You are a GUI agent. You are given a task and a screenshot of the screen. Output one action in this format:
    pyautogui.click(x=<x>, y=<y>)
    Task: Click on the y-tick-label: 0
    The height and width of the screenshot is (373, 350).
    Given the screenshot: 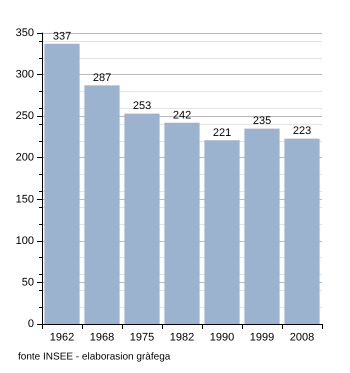 What is the action you would take?
    pyautogui.click(x=31, y=324)
    